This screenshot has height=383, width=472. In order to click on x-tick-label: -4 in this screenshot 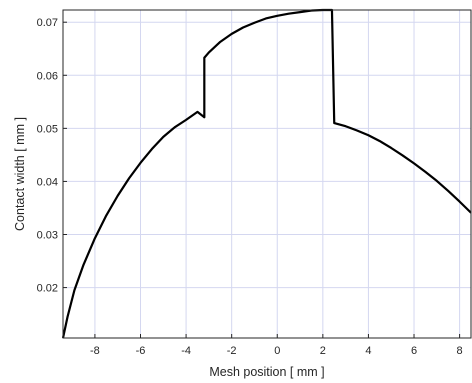, I will do `click(186, 351)`.